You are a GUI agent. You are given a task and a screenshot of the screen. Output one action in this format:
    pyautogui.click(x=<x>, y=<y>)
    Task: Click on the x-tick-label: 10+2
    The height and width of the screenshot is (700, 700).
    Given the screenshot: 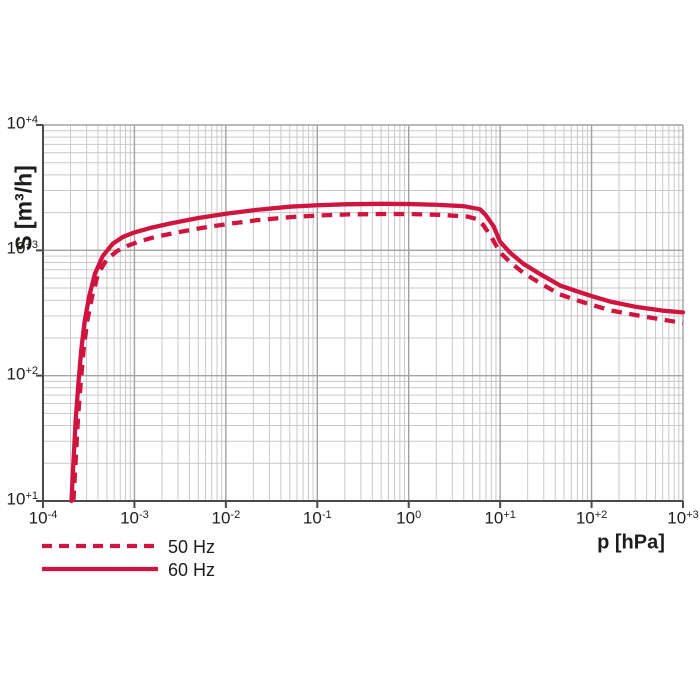 What is the action you would take?
    pyautogui.click(x=591, y=518)
    